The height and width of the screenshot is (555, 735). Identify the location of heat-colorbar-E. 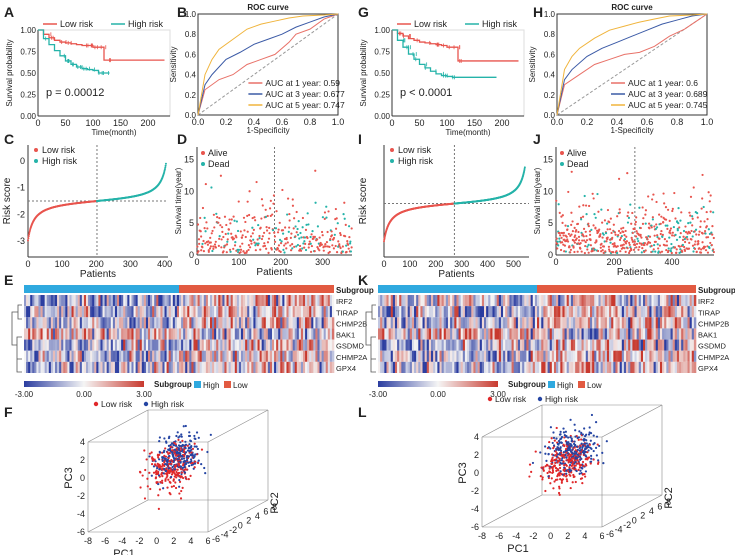
(84, 384).